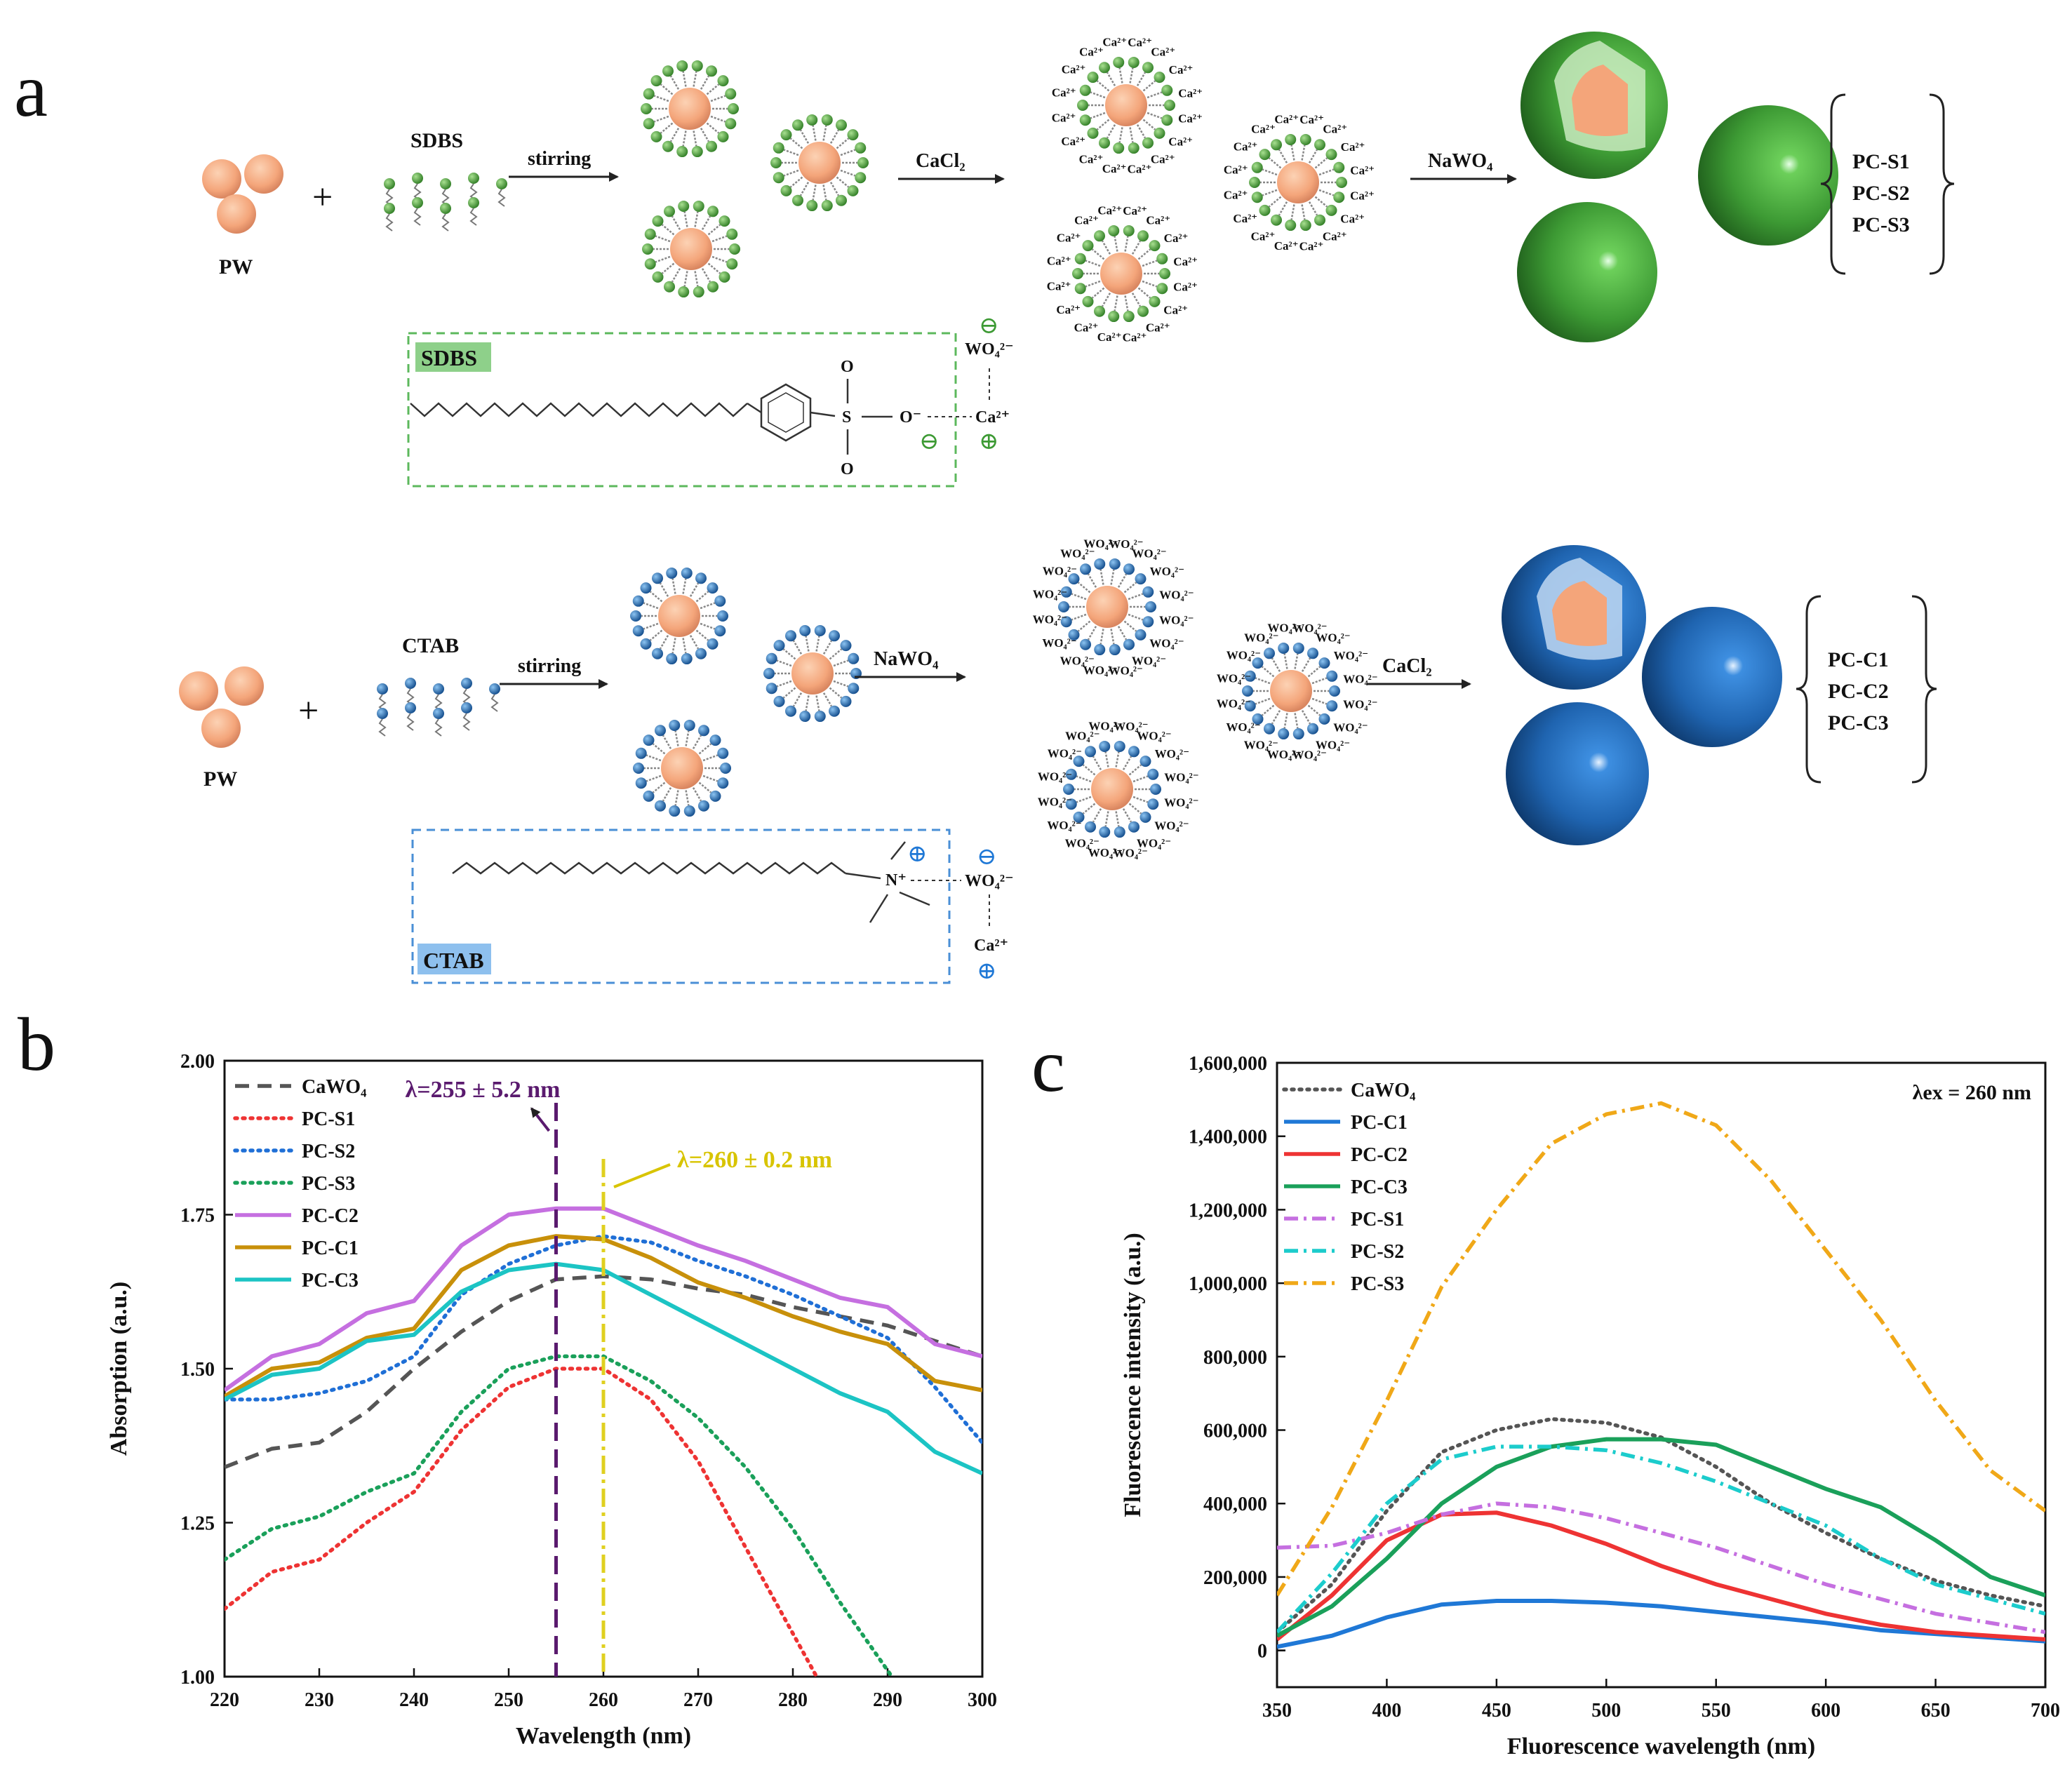  What do you see at coordinates (691, 249) in the screenshot?
I see `green-micelle` at bounding box center [691, 249].